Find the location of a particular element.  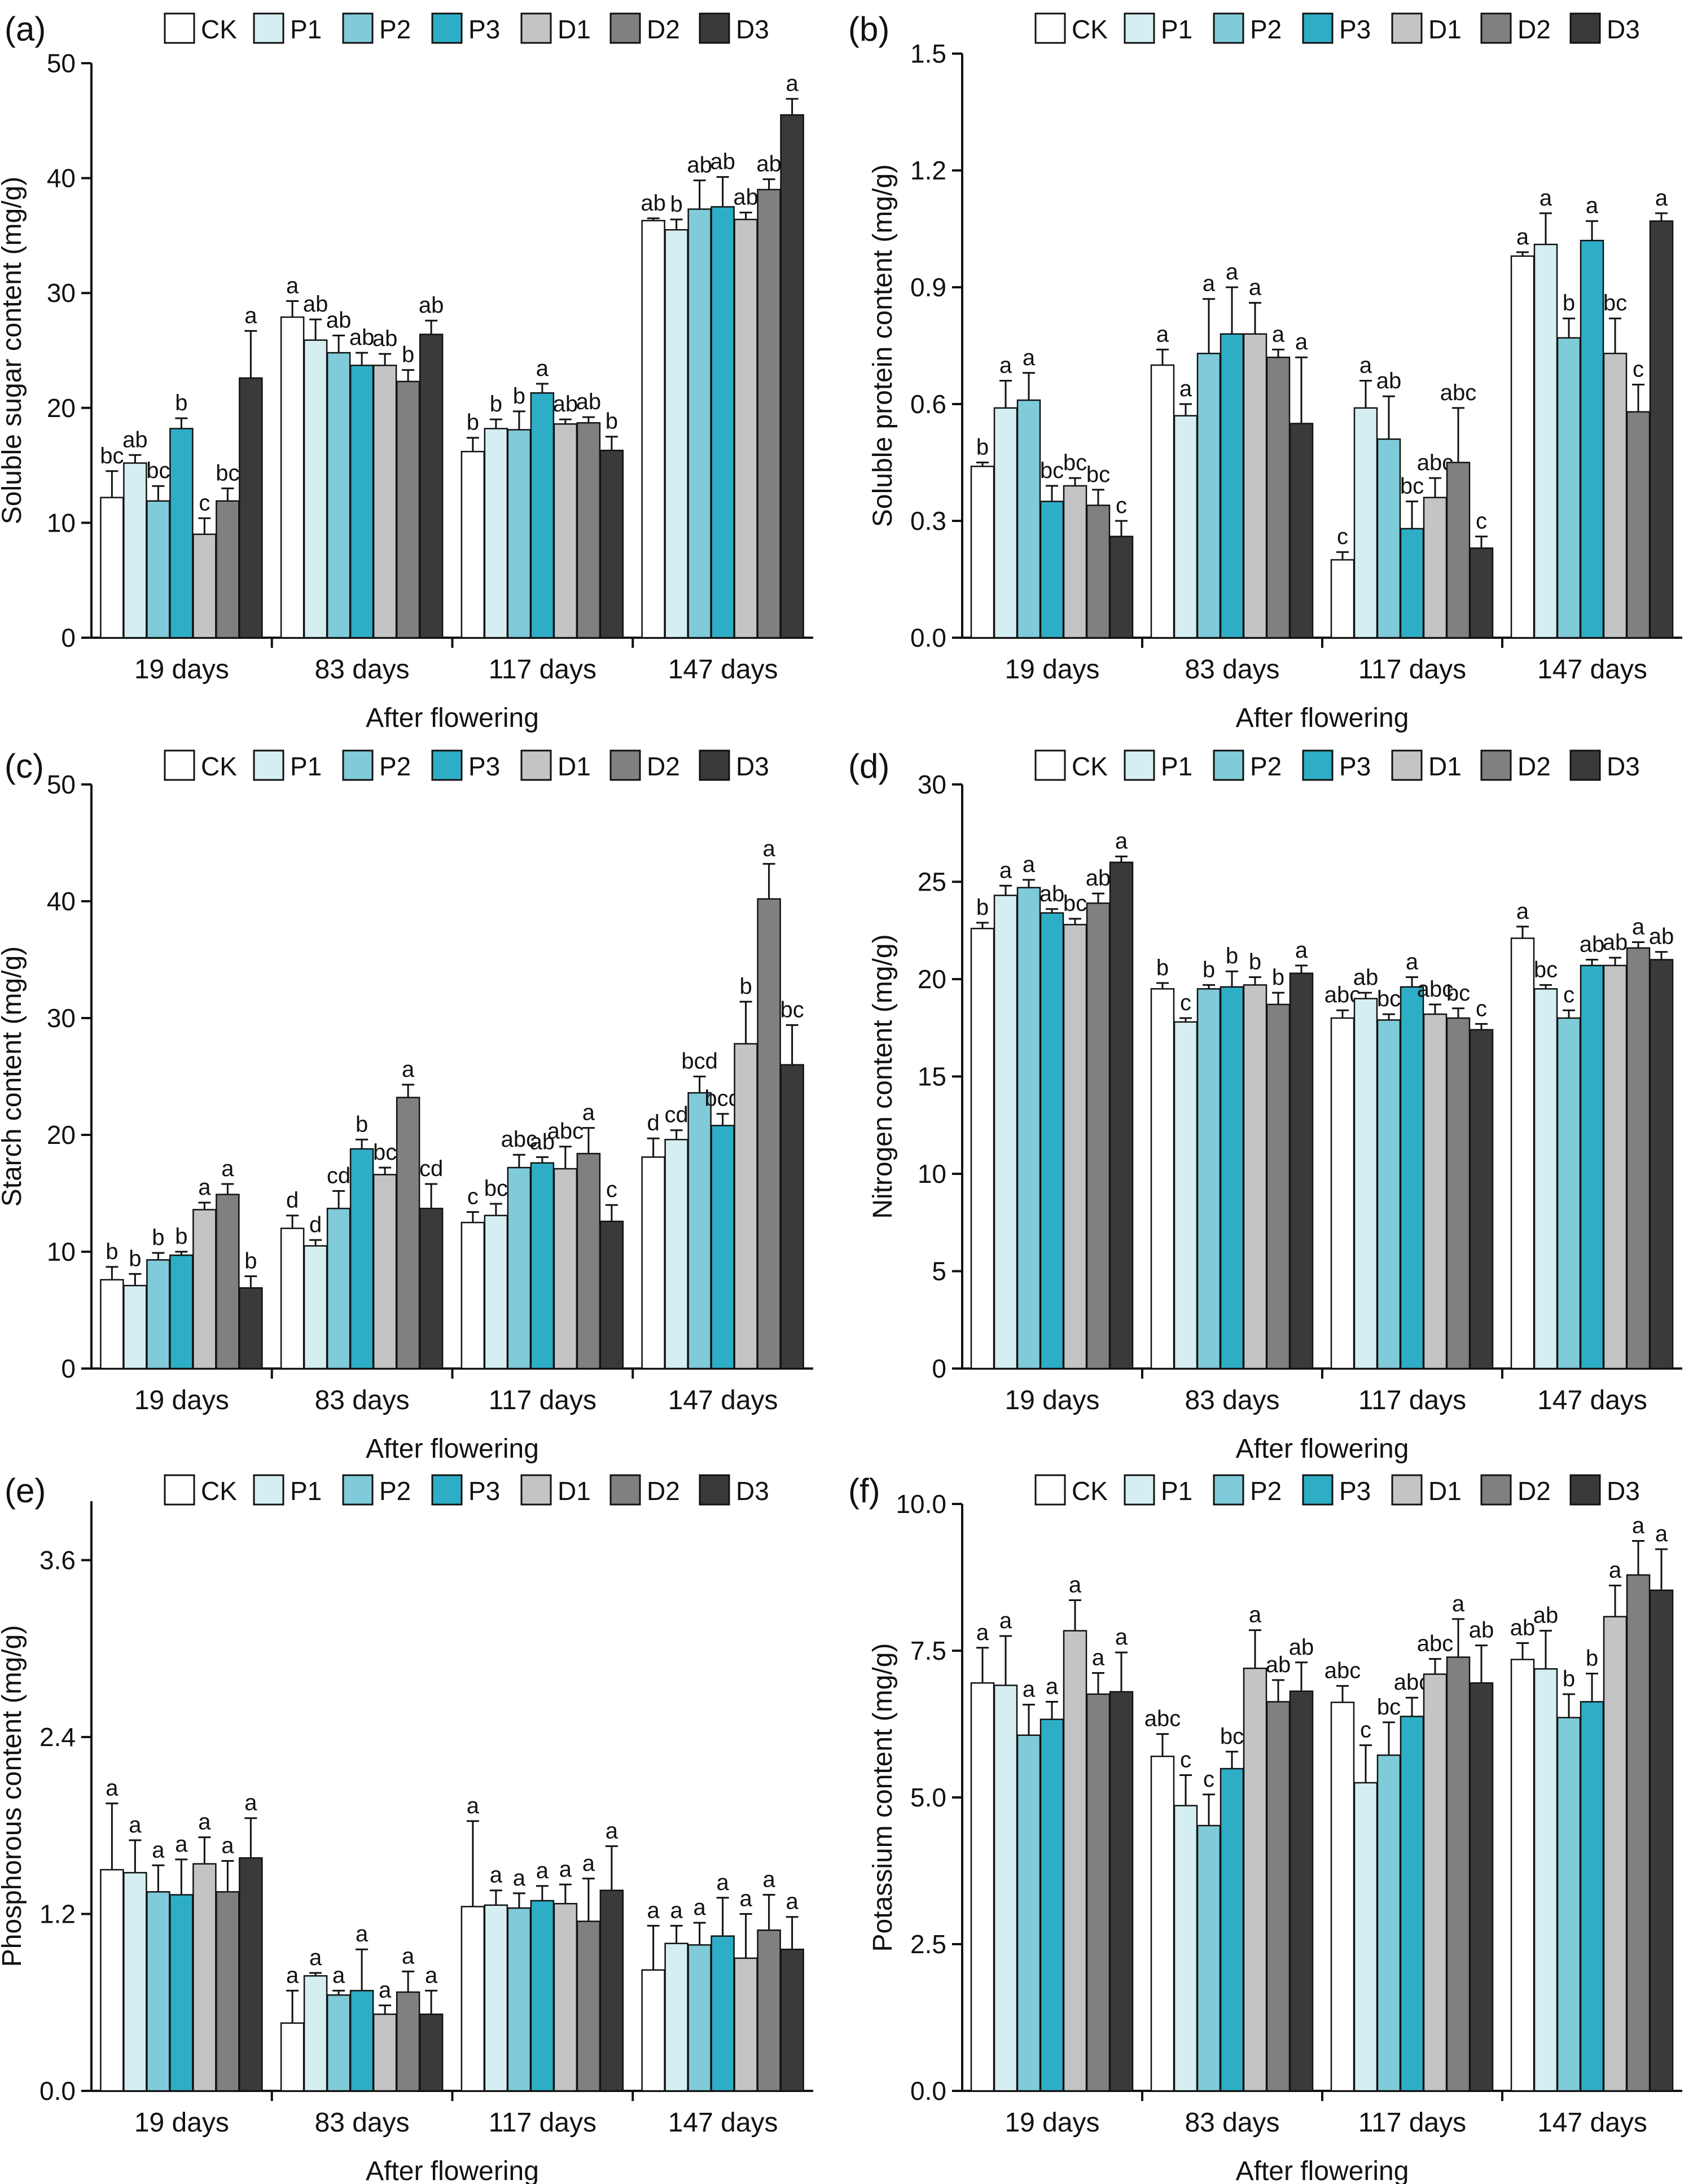

legend-label: D2 is located at coordinates (663, 30).